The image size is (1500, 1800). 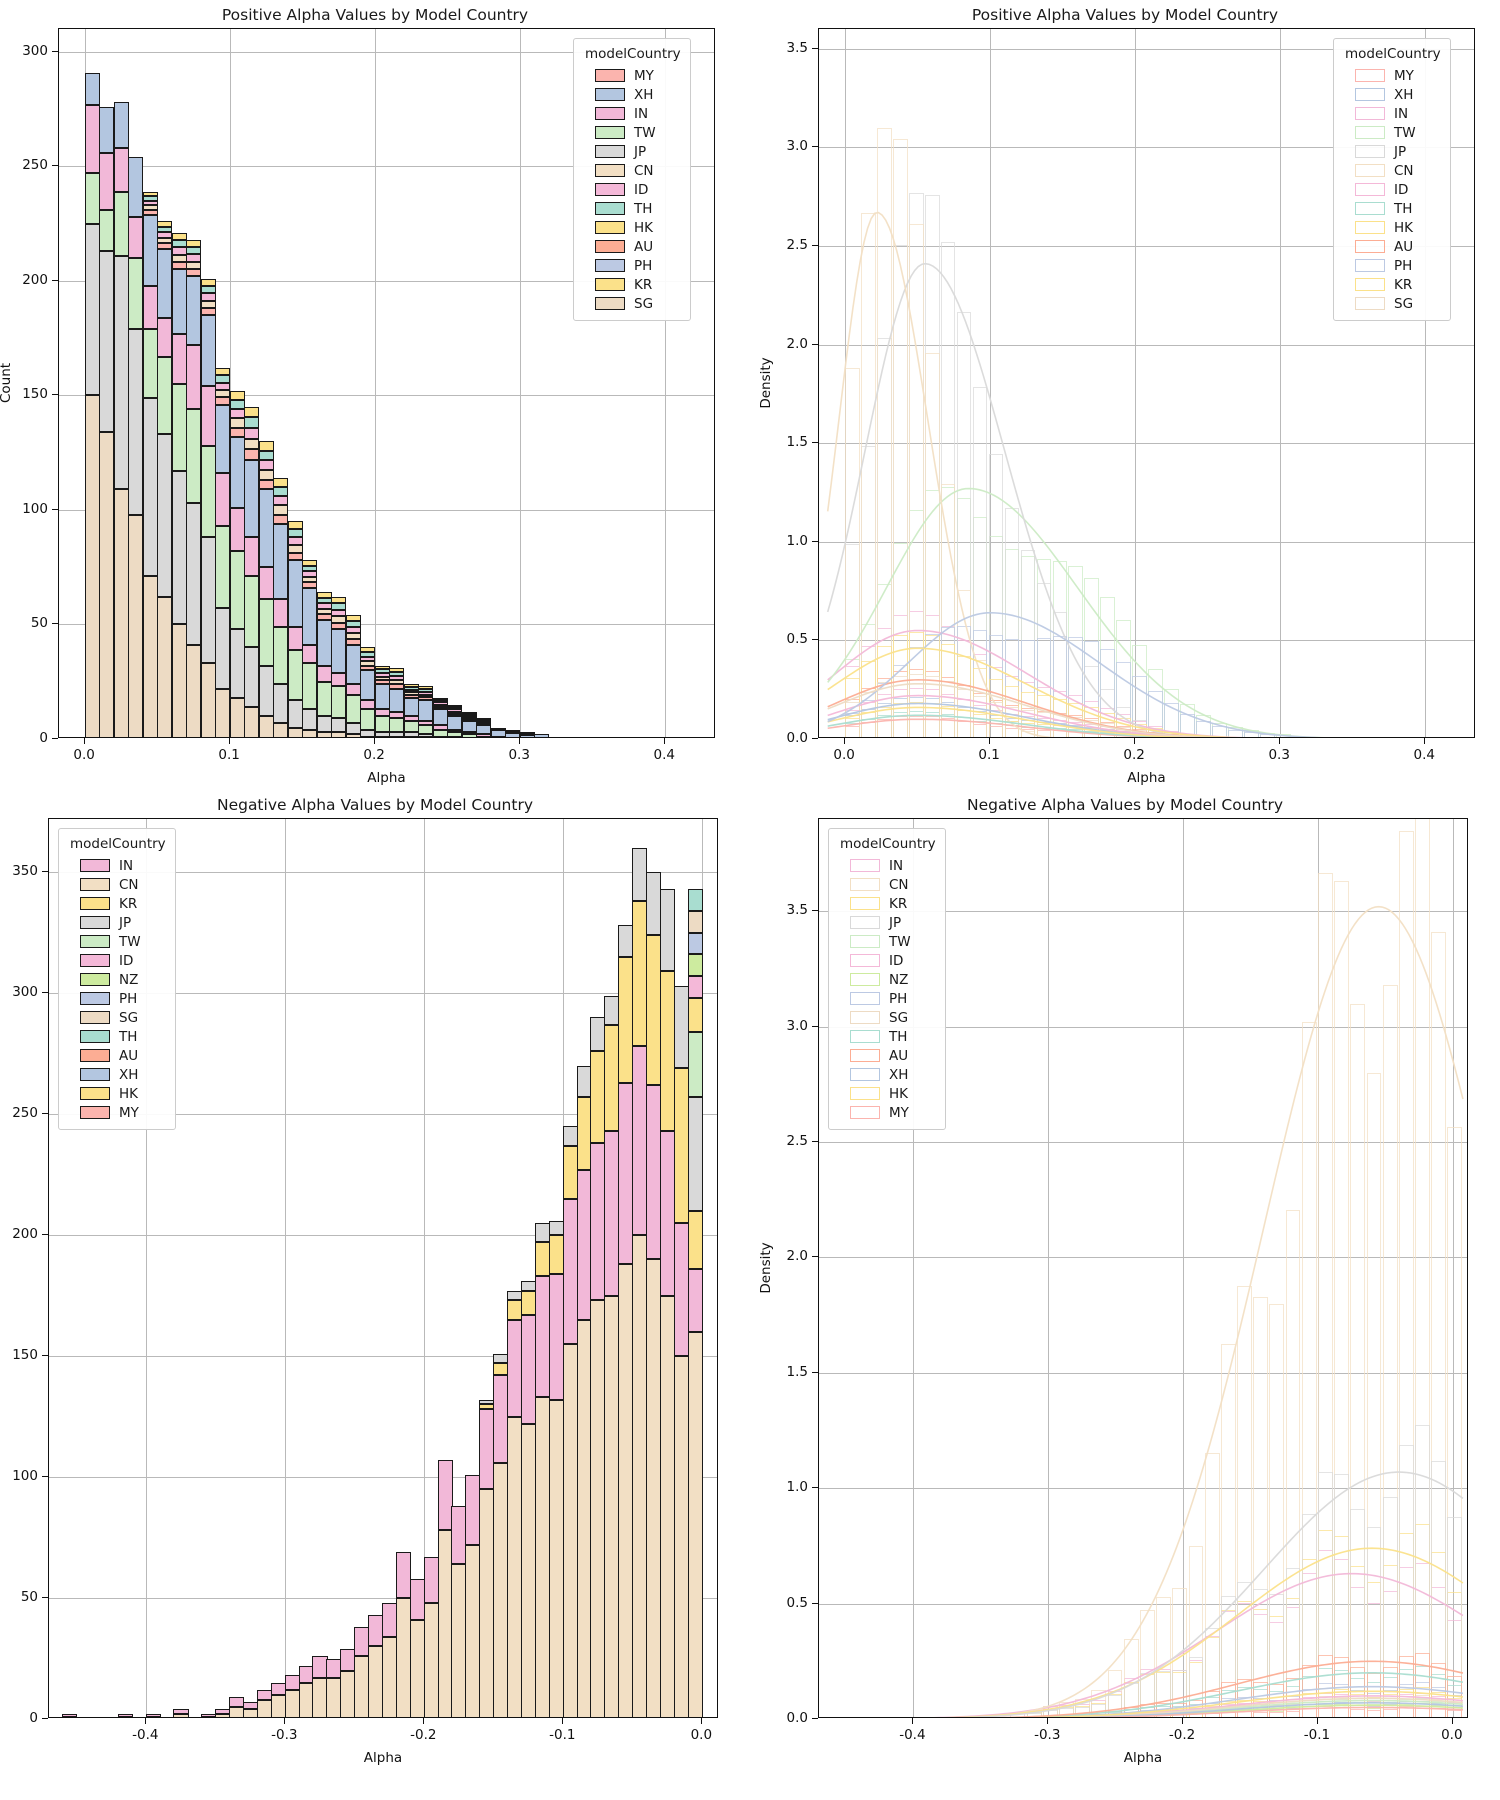 What do you see at coordinates (43, 738) in the screenshot?
I see `y-tick-label: 0` at bounding box center [43, 738].